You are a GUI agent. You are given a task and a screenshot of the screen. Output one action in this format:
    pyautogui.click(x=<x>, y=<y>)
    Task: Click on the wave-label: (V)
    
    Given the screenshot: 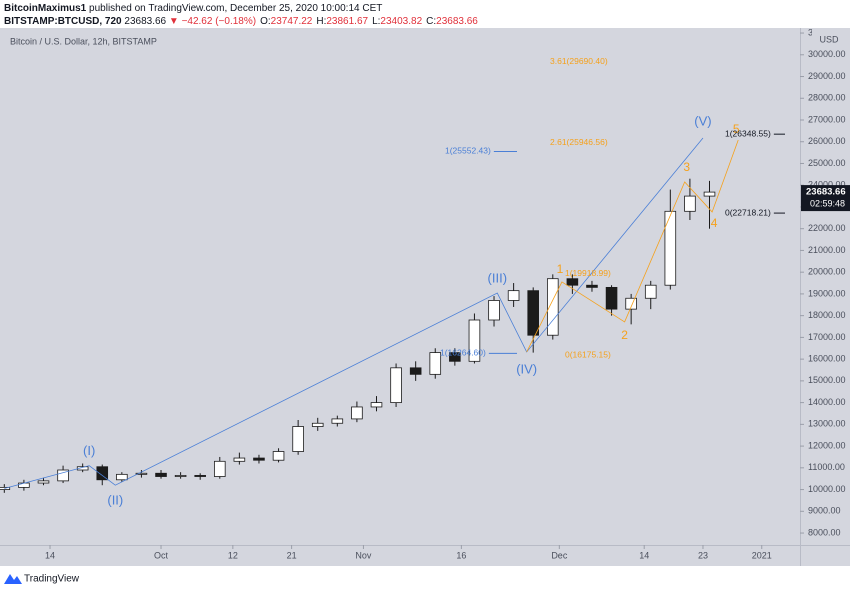 What is the action you would take?
    pyautogui.click(x=702, y=120)
    